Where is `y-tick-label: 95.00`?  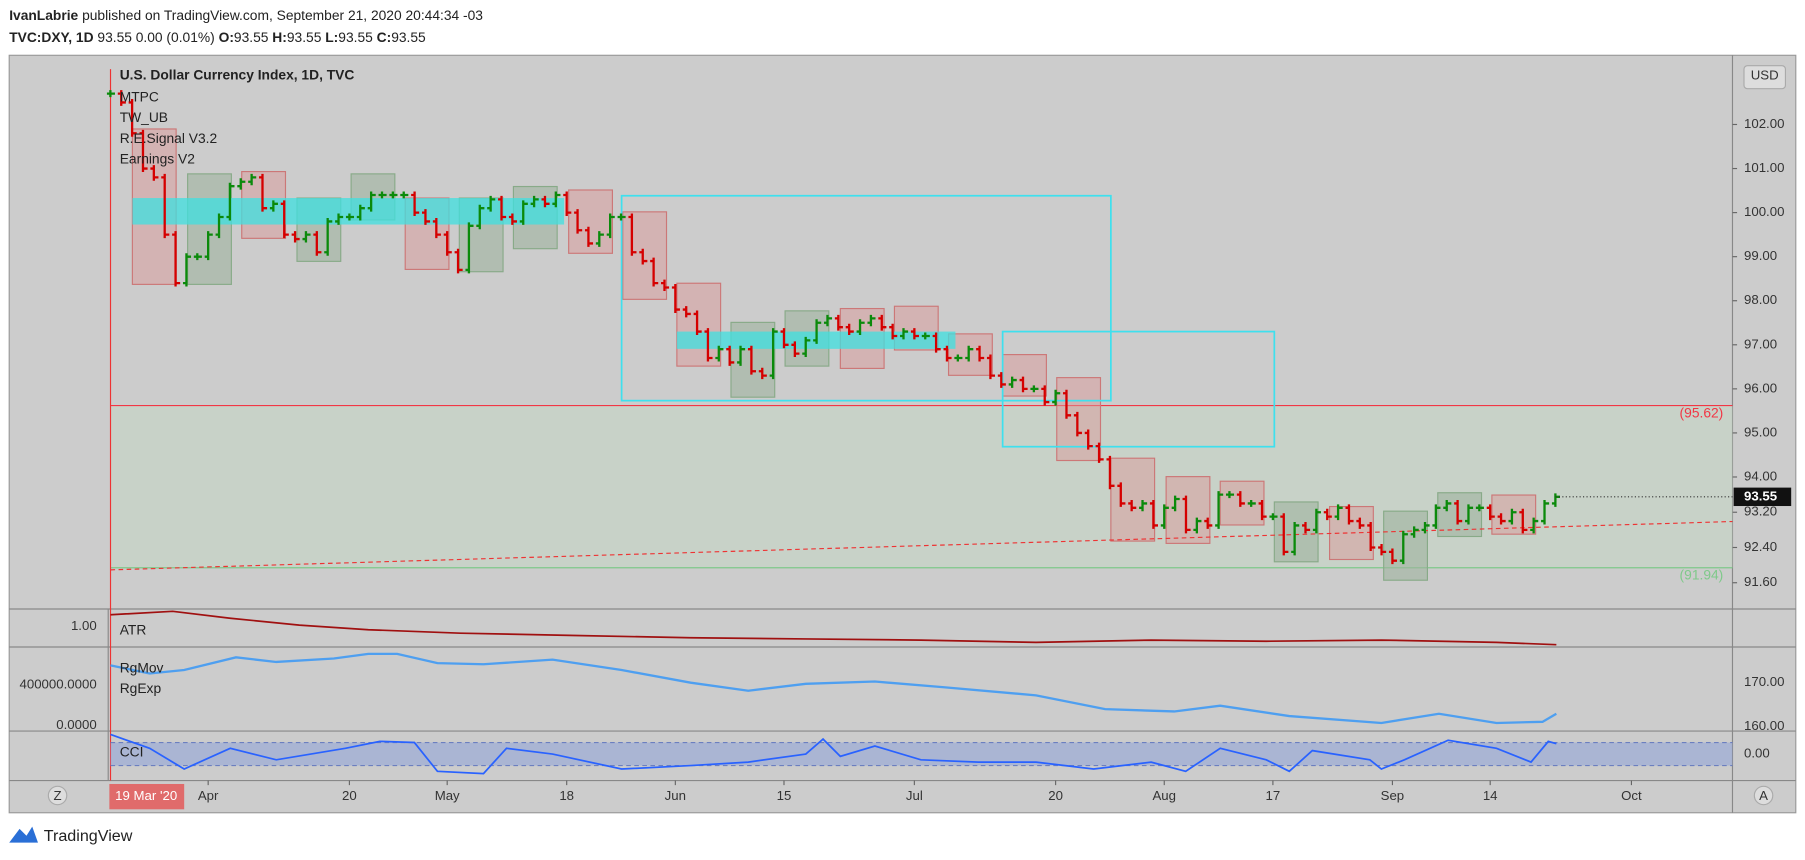
y-tick-label: 95.00 is located at coordinates (1760, 431).